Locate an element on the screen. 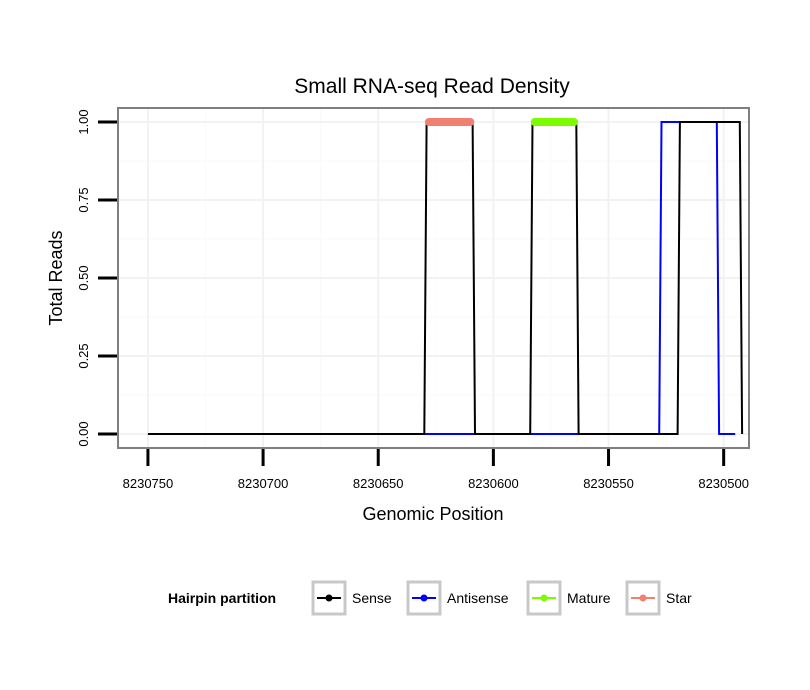 This screenshot has width=810, height=690. legend-item-star: Star is located at coordinates (658, 598).